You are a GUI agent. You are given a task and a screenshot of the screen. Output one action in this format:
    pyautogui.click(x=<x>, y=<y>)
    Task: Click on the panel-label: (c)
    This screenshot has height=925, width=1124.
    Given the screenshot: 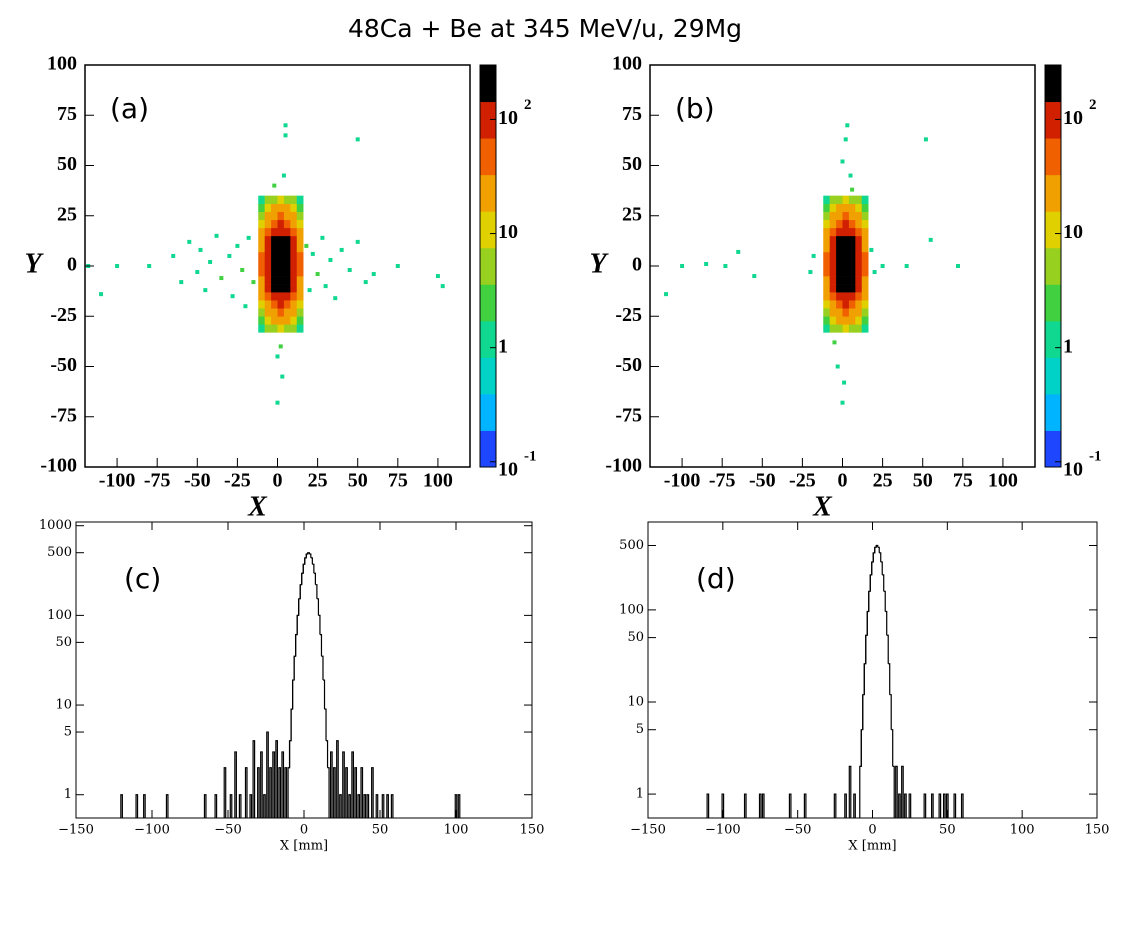 What is the action you would take?
    pyautogui.click(x=142, y=578)
    